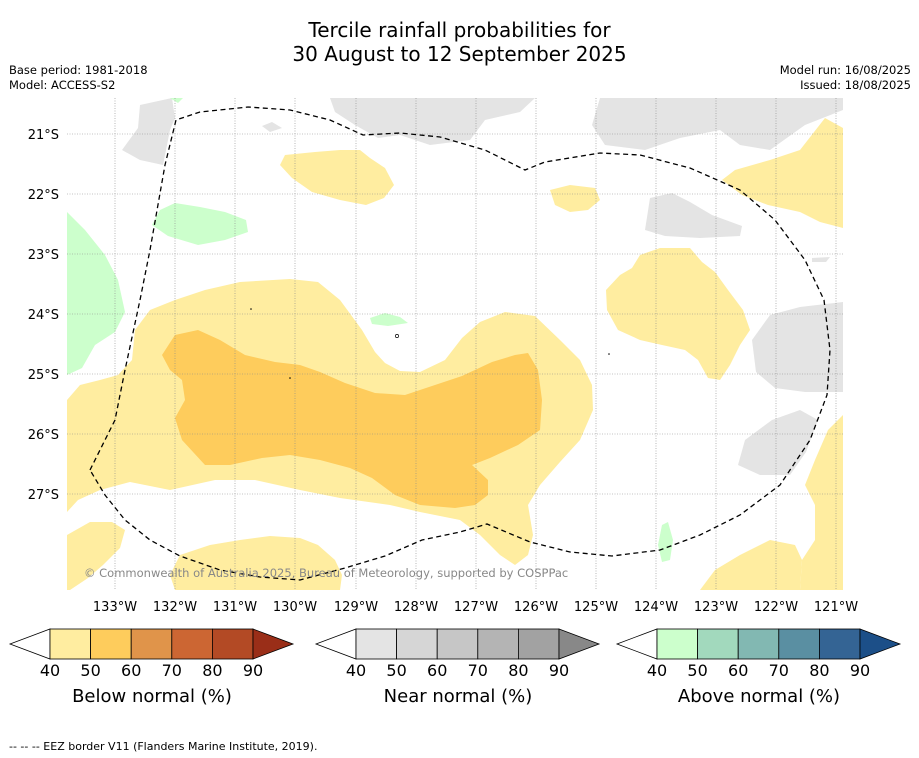 Image resolution: width=919 pixels, height=758 pixels. I want to click on lat-label: 26°S, so click(43, 435).